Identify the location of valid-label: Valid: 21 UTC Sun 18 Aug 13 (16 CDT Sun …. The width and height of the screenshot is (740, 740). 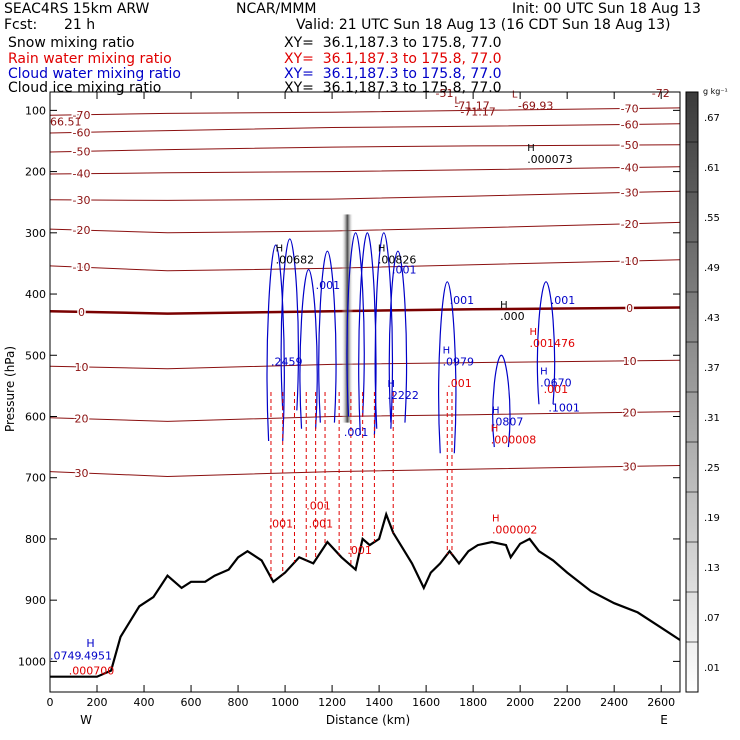
(483, 25).